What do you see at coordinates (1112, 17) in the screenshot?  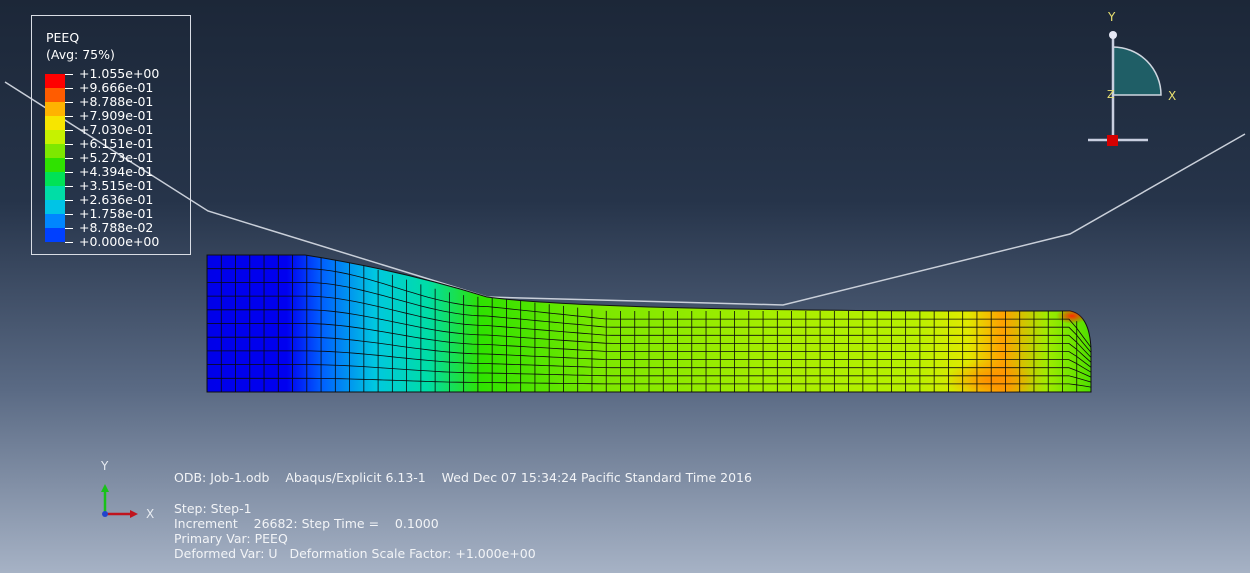 I see `view-triad-y-label: Y` at bounding box center [1112, 17].